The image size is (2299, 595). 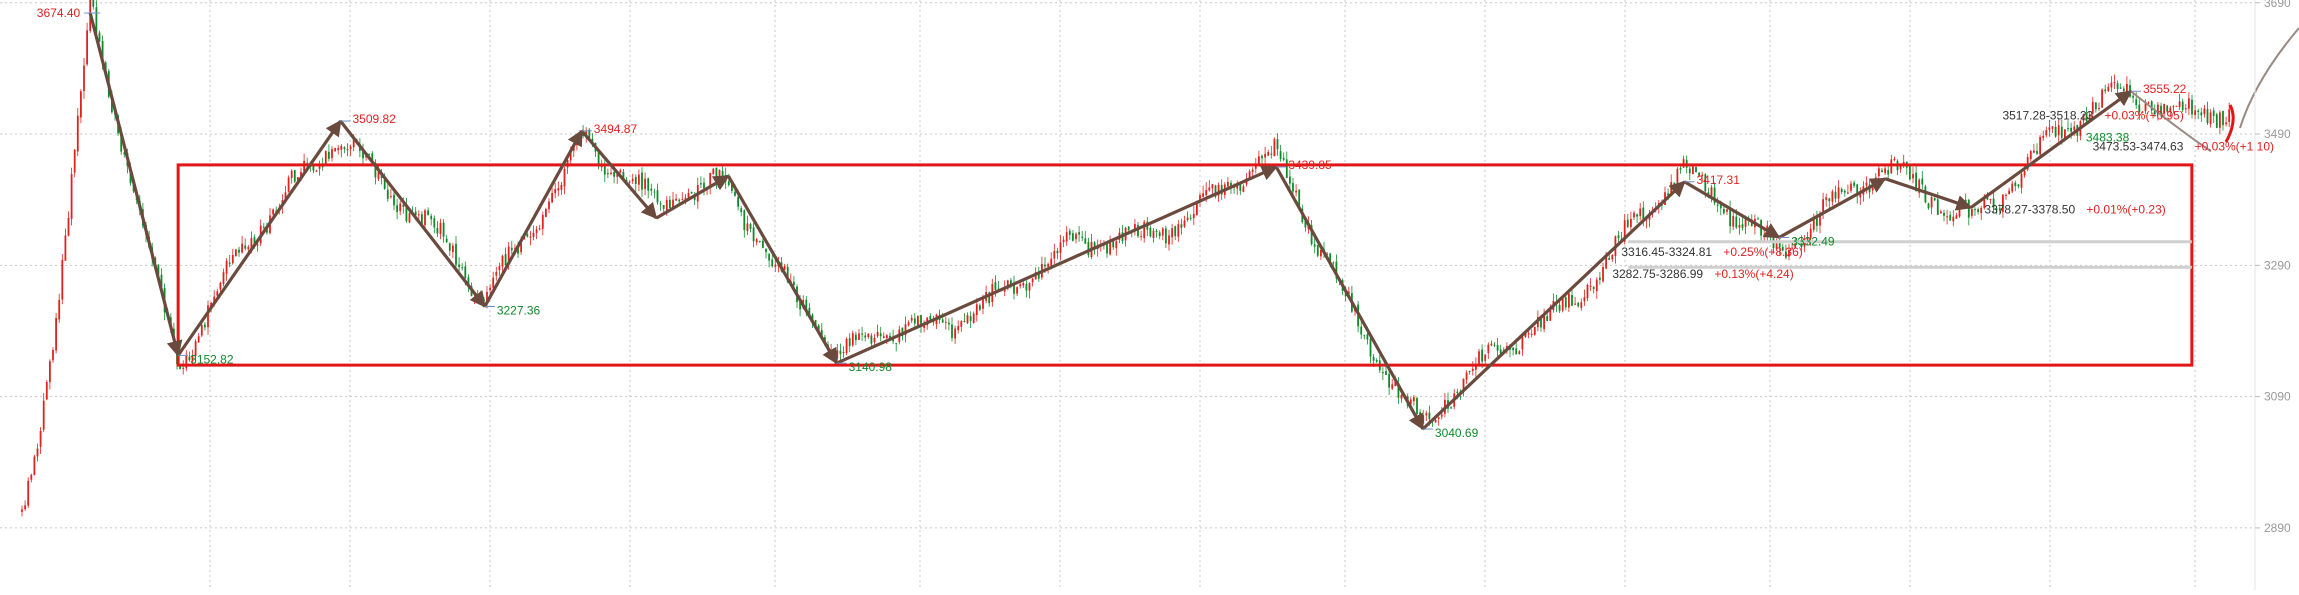 I want to click on swing-label-low: 3040.69, so click(x=1457, y=433).